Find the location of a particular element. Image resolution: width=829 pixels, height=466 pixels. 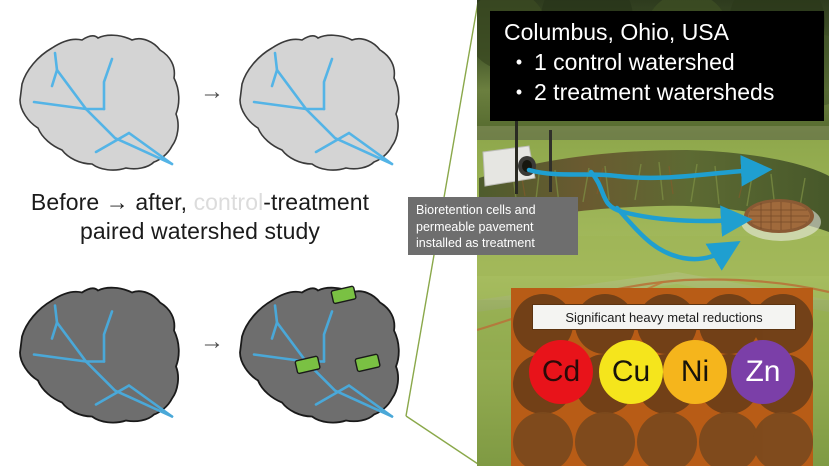

metal-badge-cd: Cd is located at coordinates (561, 372).